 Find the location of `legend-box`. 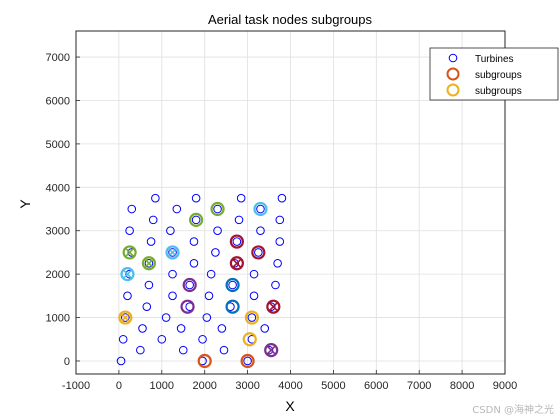

legend-box is located at coordinates (494, 74).